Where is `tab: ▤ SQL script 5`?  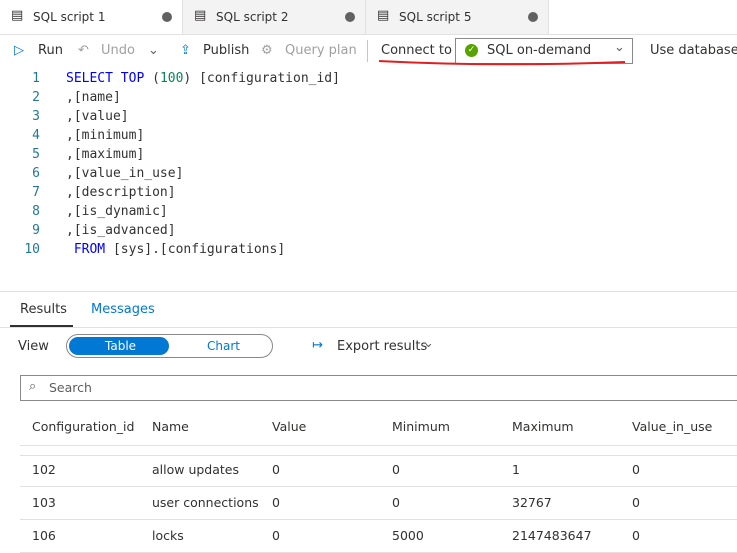 tab: ▤ SQL script 5 is located at coordinates (457, 17).